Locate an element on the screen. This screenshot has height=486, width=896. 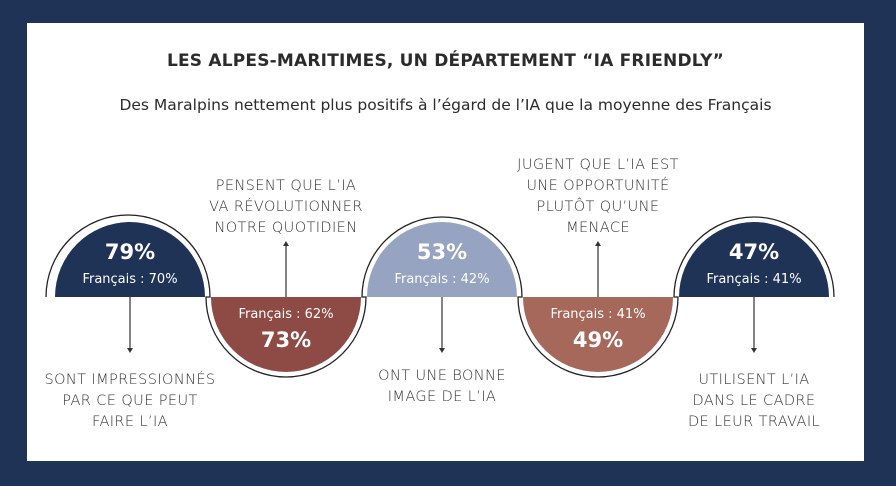
stat-france-value: Français : 62% is located at coordinates (286, 314).